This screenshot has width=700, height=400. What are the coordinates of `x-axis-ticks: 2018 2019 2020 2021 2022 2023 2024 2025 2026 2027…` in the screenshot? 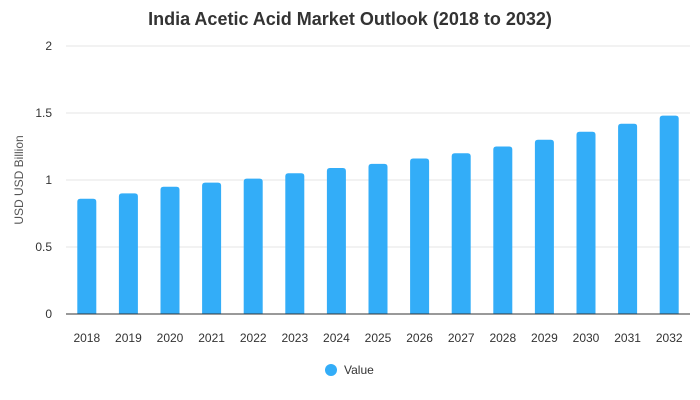 It's located at (377, 338).